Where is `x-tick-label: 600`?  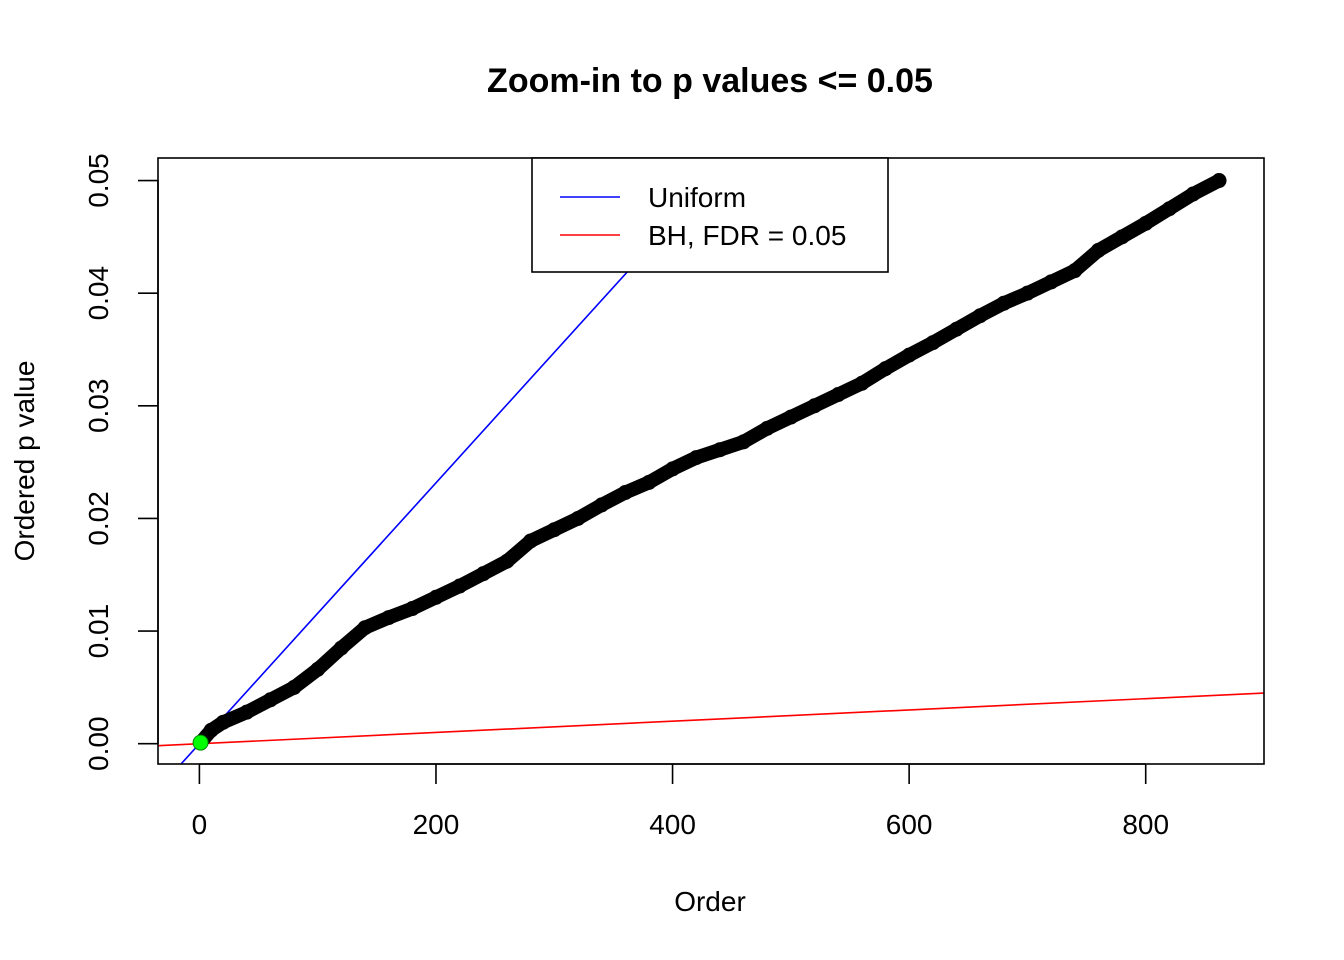 x-tick-label: 600 is located at coordinates (909, 824).